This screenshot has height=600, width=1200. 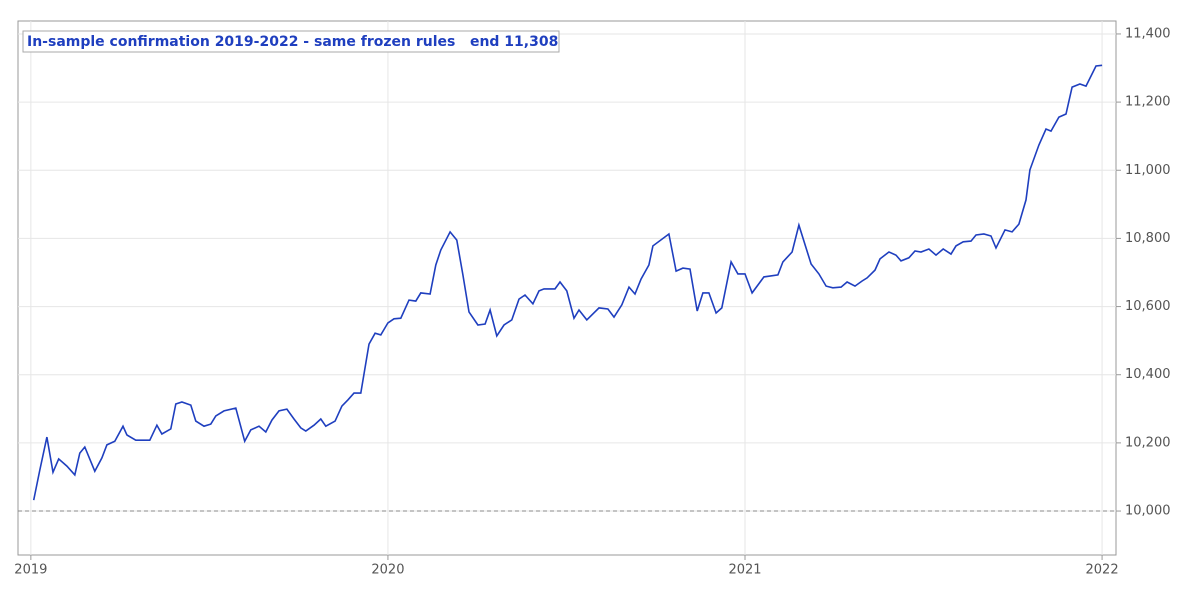 I want to click on y-tick-label: 11,200, so click(x=1148, y=102).